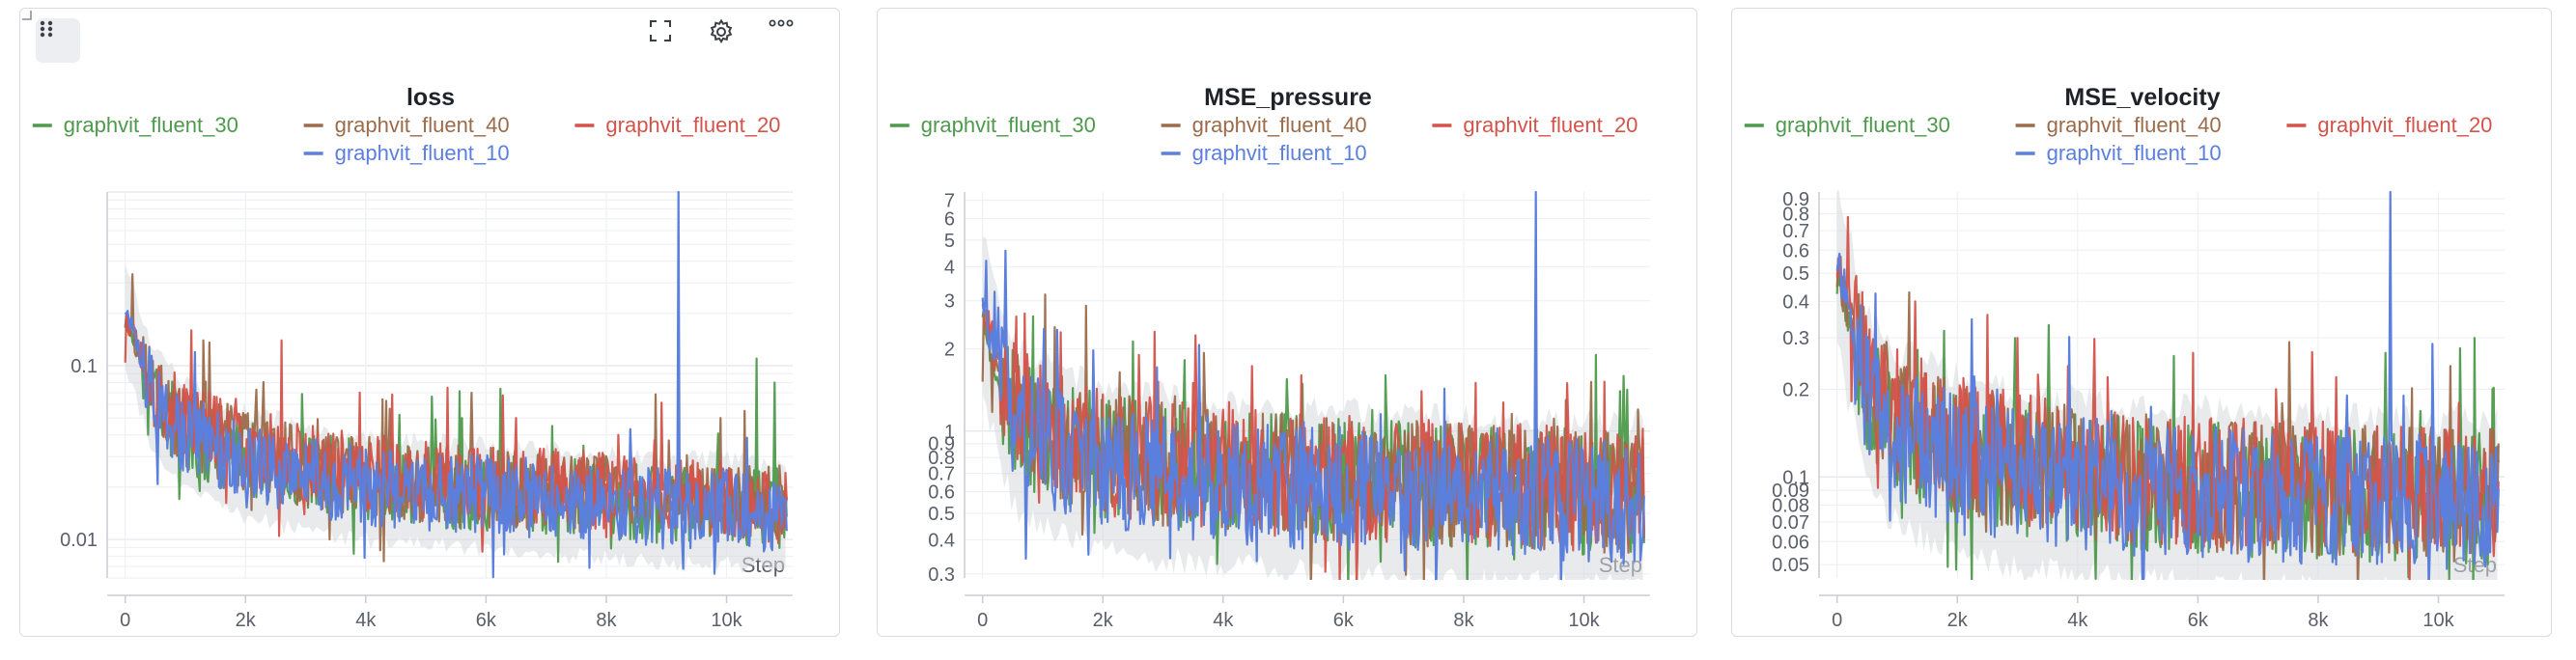 The height and width of the screenshot is (660, 2576). Describe the element at coordinates (782, 23) in the screenshot. I see `more-horizontal-icon` at that location.